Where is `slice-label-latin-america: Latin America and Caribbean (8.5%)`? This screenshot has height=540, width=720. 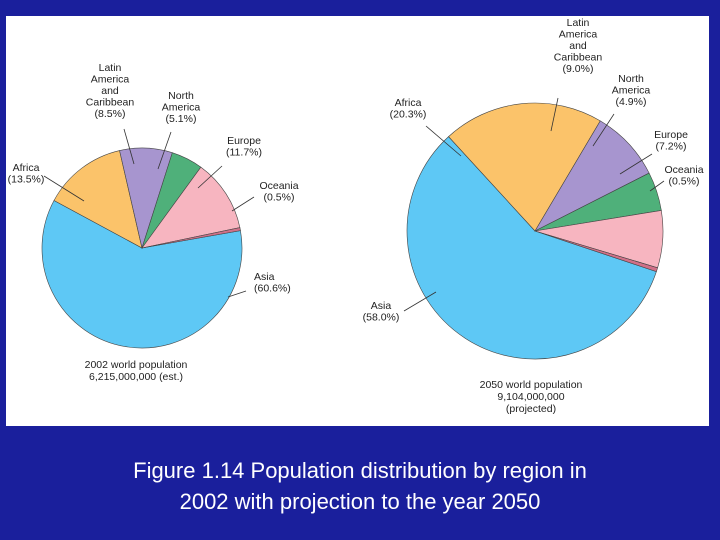
slice-label-latin-america: Latin America and Caribbean (8.5%) is located at coordinates (110, 91).